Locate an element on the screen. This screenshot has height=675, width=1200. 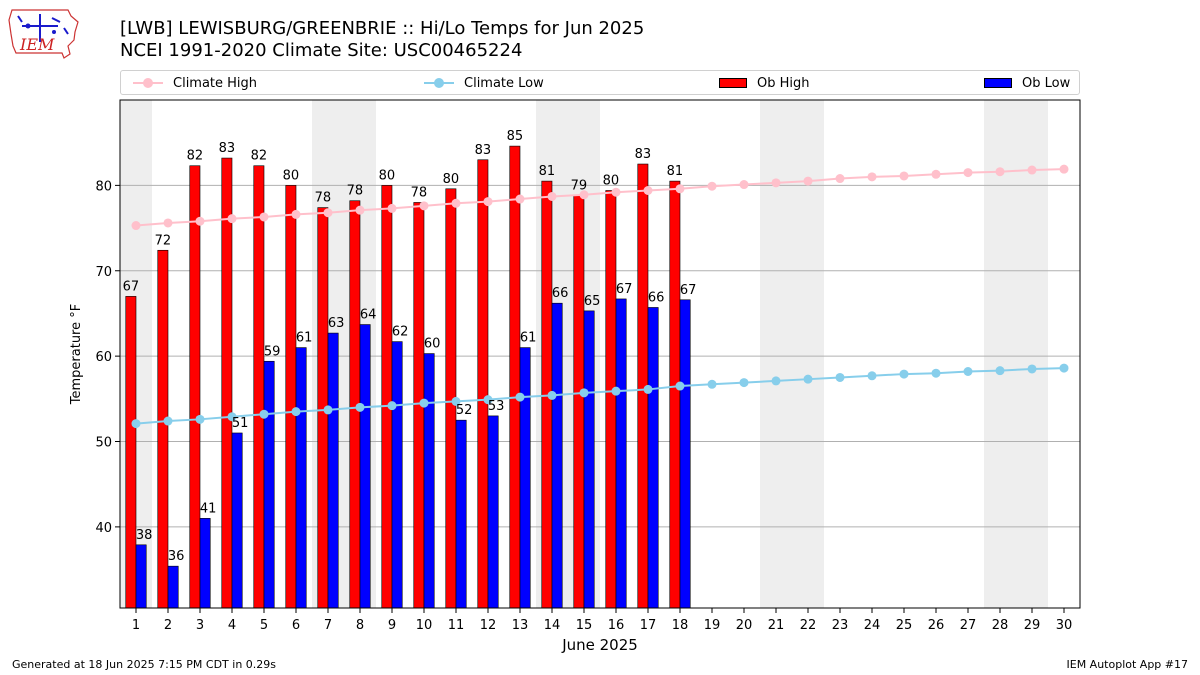
y-tick-label: 40 is located at coordinates (103, 528).